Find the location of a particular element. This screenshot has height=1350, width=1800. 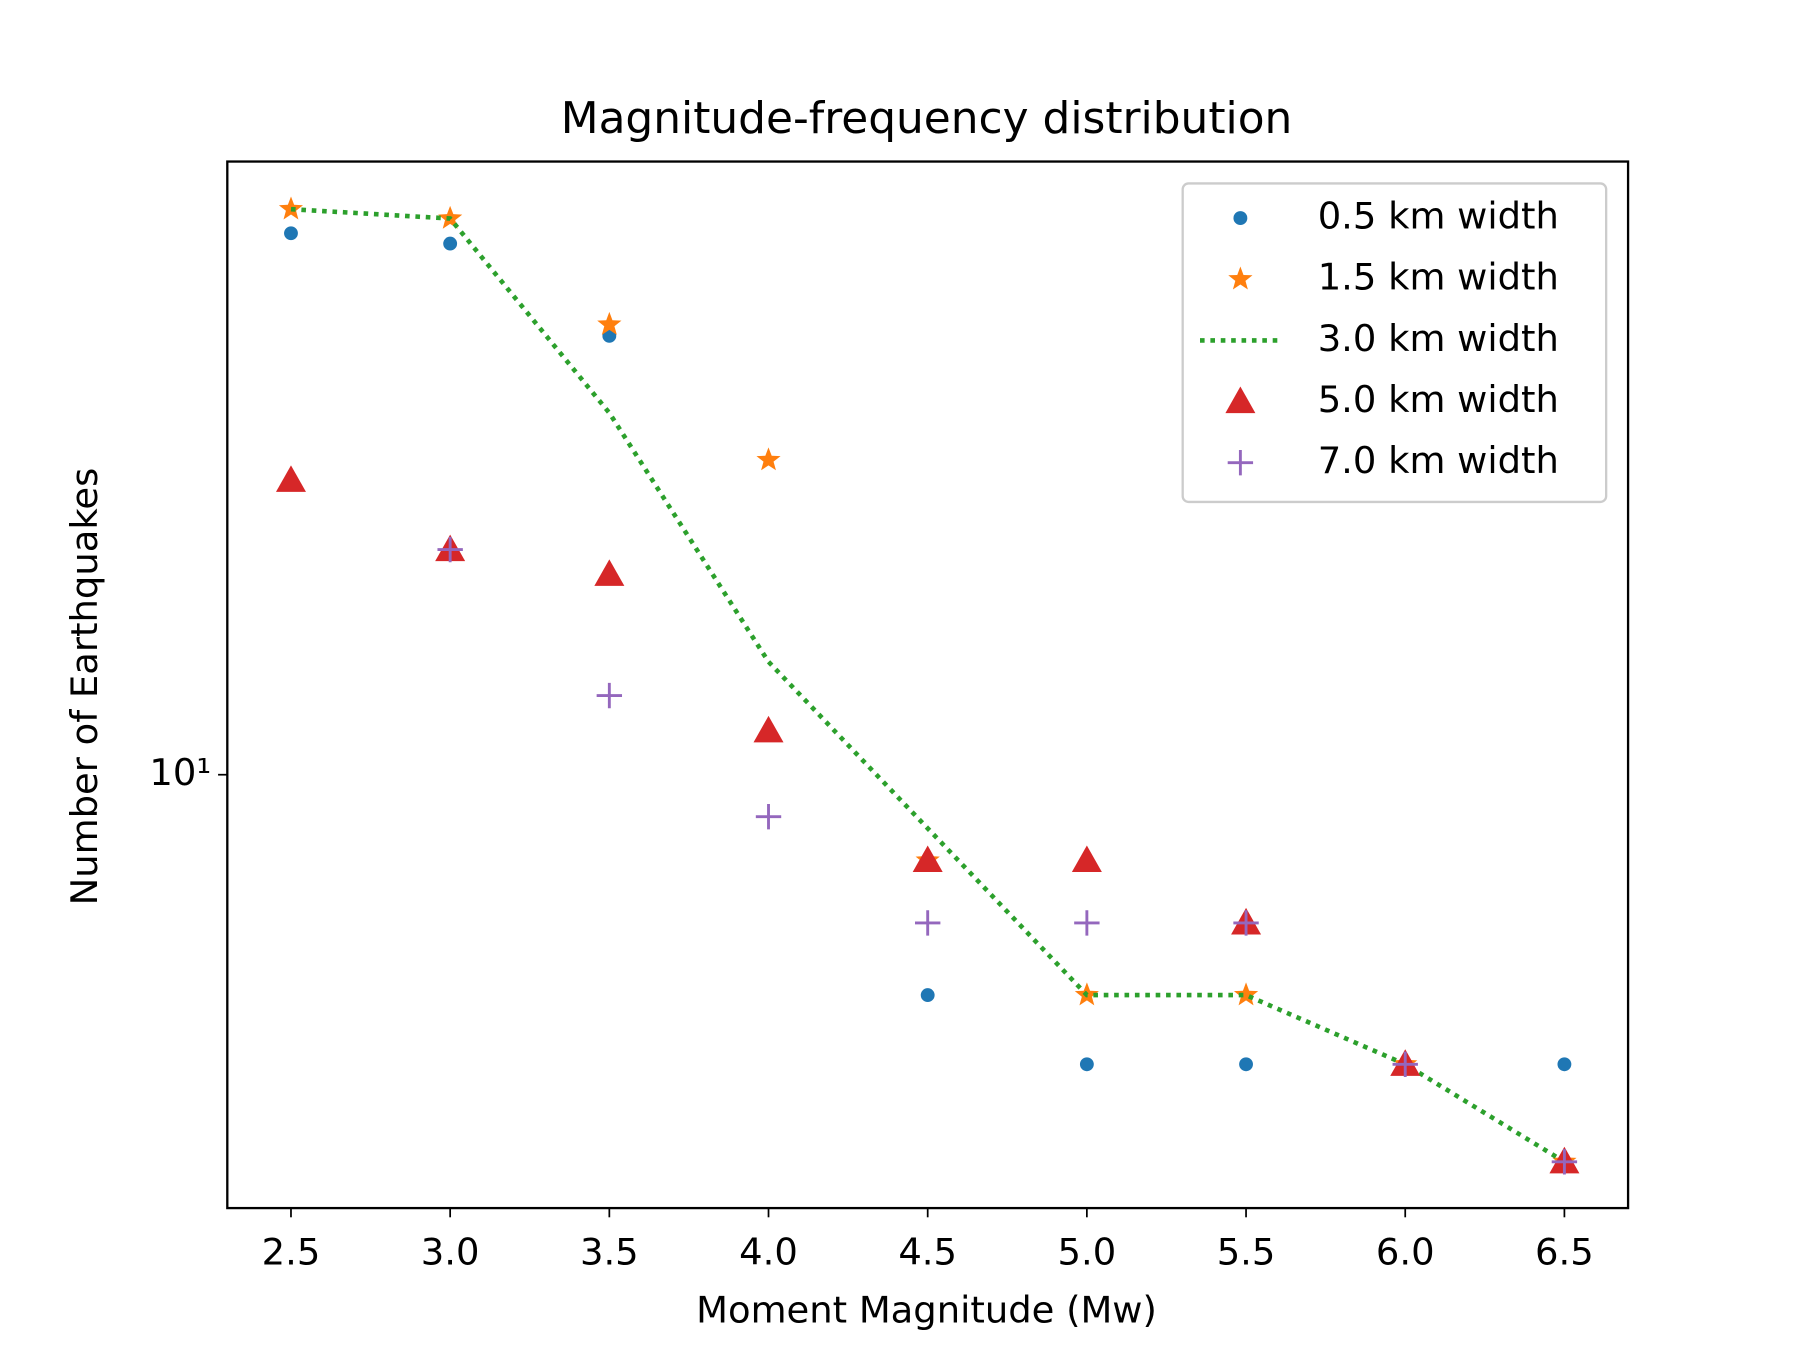

x-axis-label: Moment Magnitude (Mw) is located at coordinates (926, 1309).